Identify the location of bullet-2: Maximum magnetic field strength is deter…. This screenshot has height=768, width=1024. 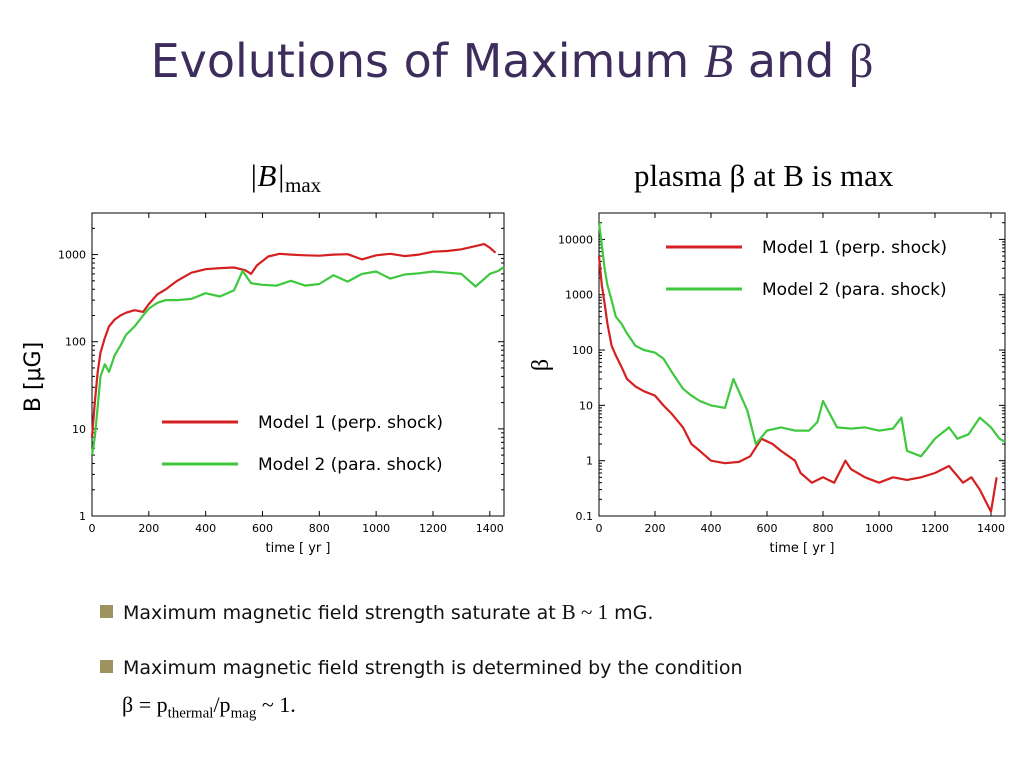
(421, 668).